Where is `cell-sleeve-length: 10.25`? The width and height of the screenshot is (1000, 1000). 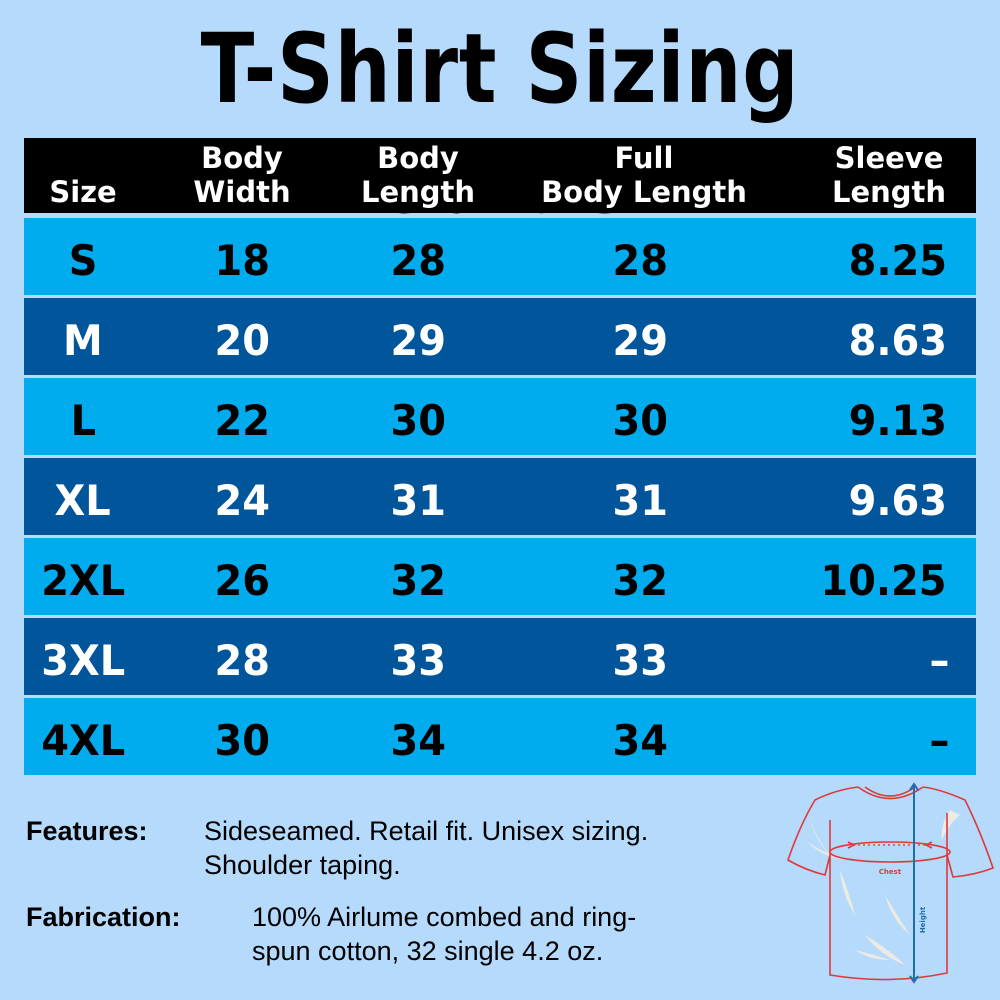 cell-sleeve-length: 10.25 is located at coordinates (875, 576).